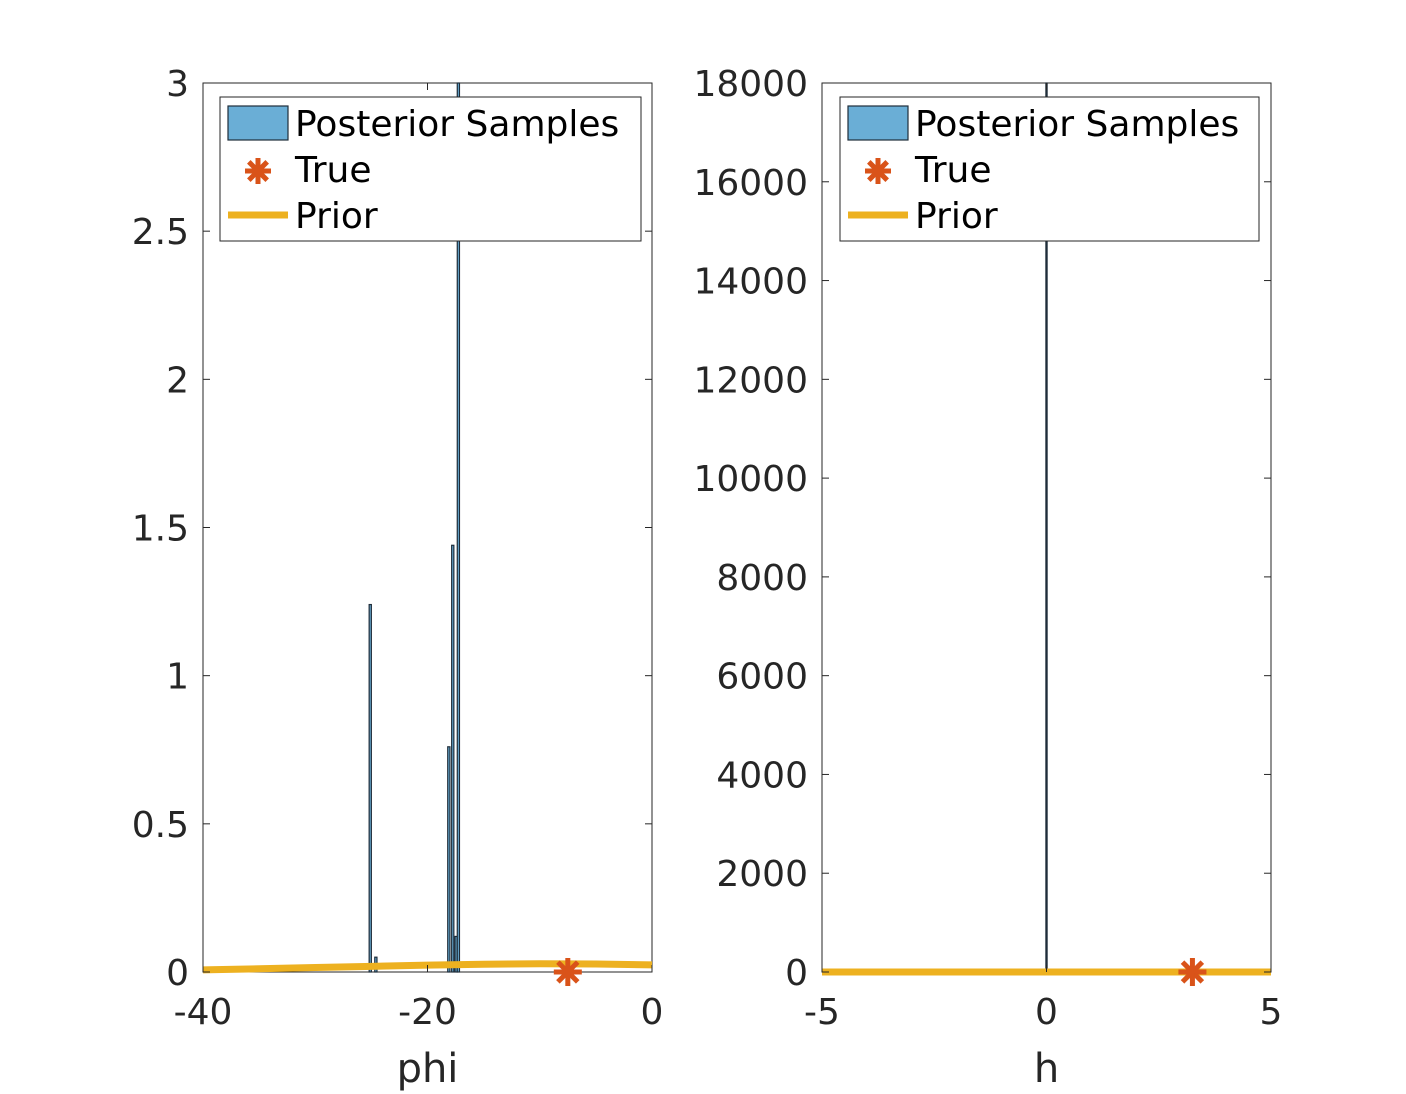 The width and height of the screenshot is (1406, 1094). Describe the element at coordinates (427, 1012) in the screenshot. I see `x-tick-label: -20` at that location.